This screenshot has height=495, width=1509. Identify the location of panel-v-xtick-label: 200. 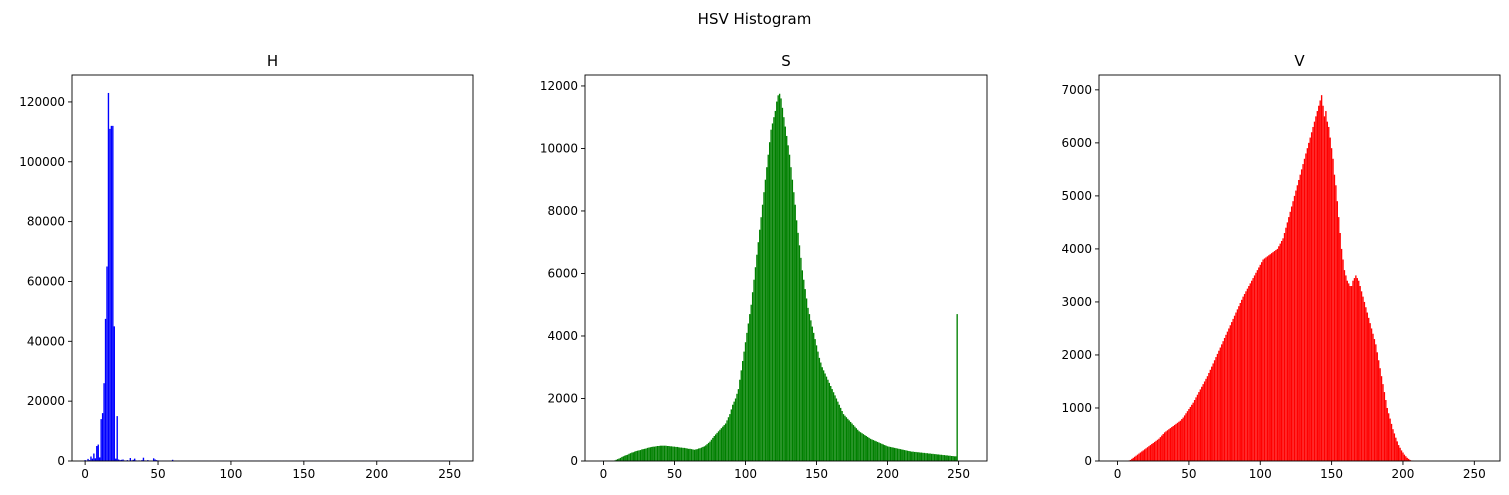
(1403, 474).